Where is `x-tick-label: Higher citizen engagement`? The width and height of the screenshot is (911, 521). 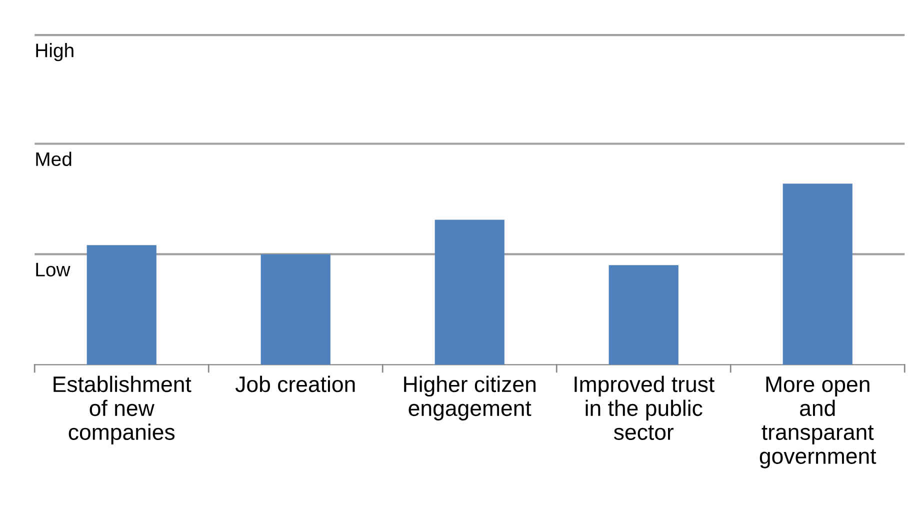
x-tick-label: Higher citizen engagement is located at coordinates (470, 398).